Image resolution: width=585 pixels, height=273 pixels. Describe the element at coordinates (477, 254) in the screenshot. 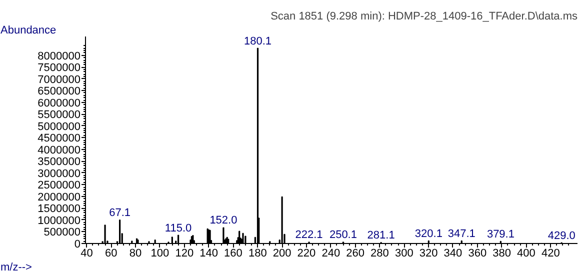

I see `x-tick-label: 360` at that location.